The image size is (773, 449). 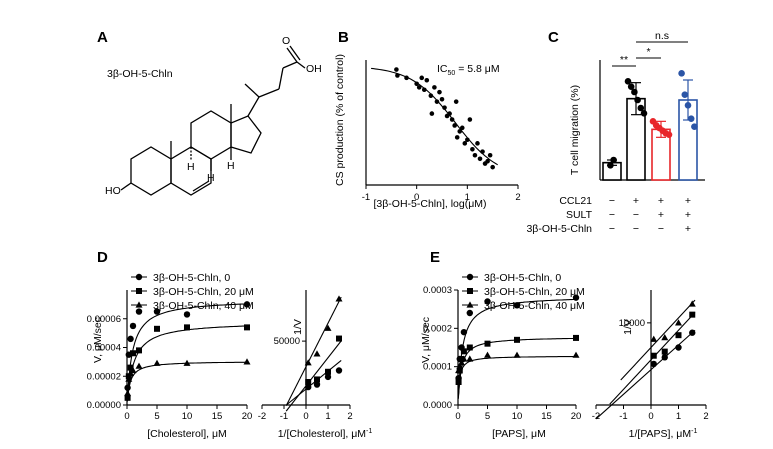 I want to click on chart-e-right-x-tick-label: 2, so click(x=705, y=416).